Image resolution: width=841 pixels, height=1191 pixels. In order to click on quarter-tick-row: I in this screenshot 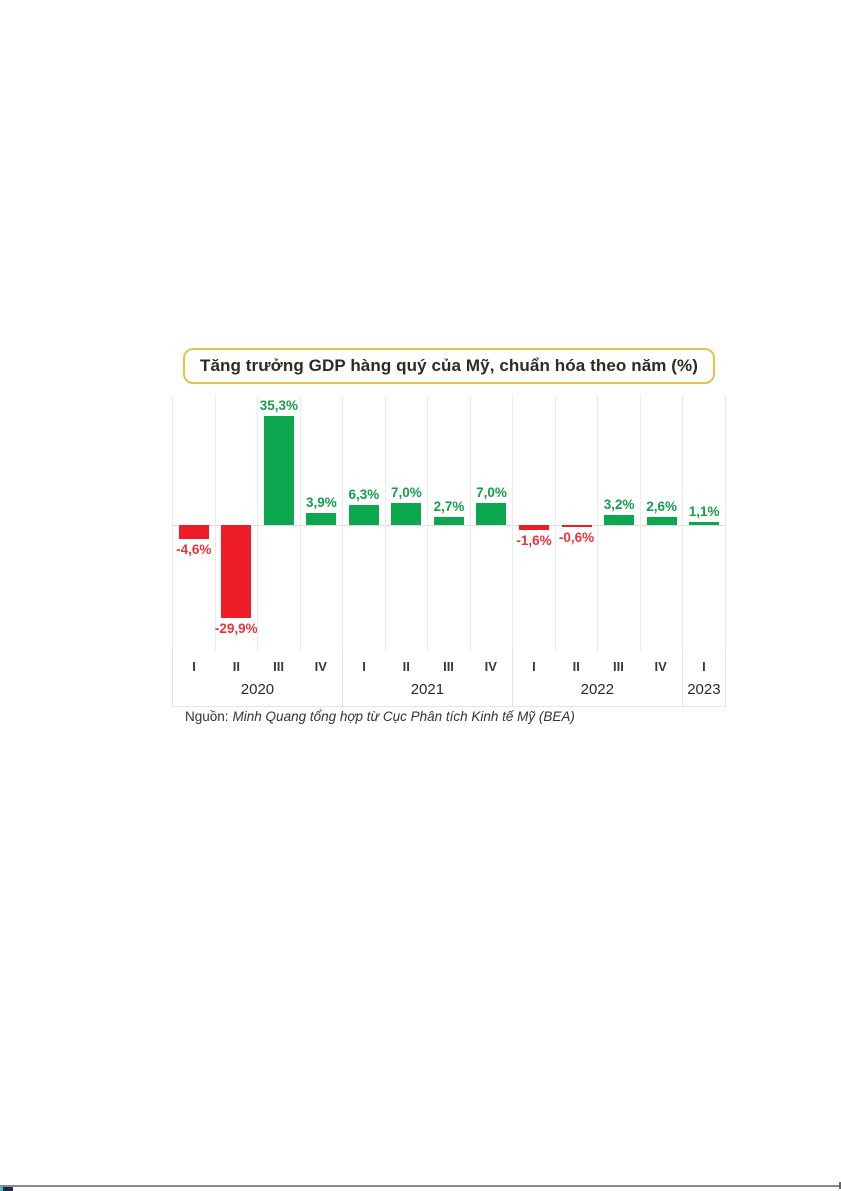, I will do `click(704, 665)`.